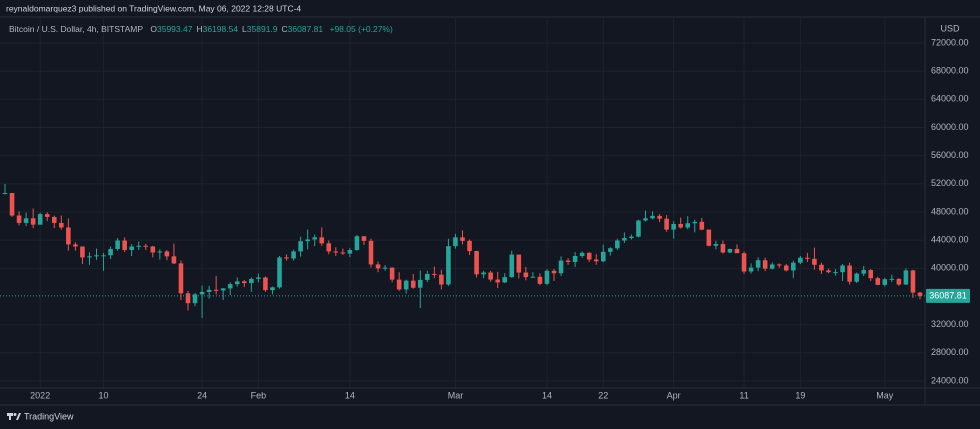  I want to click on legend-key: O, so click(153, 29).